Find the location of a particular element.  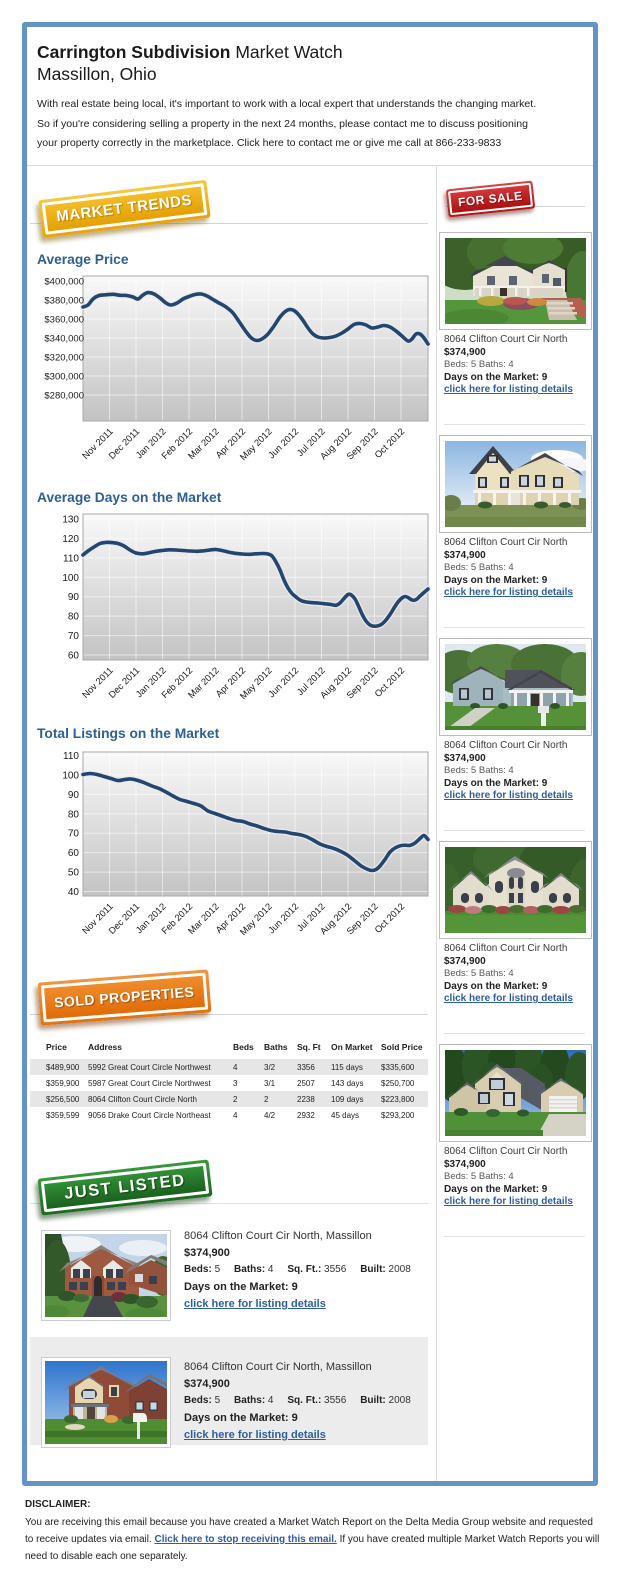

svg-text: $340,000 is located at coordinates (64, 339).